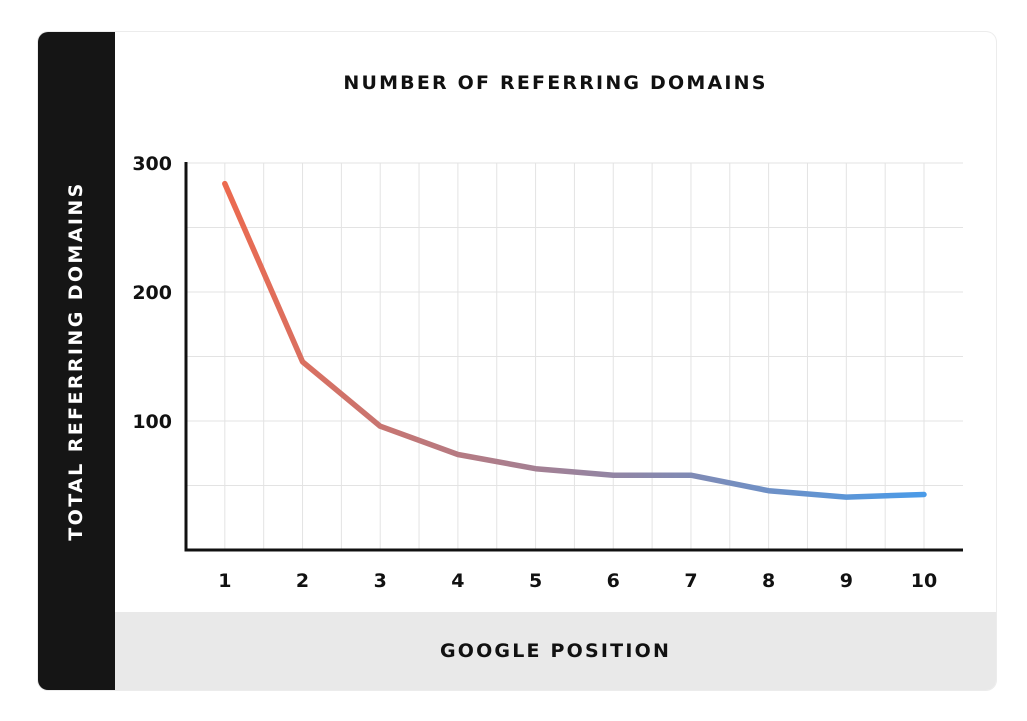 The width and height of the screenshot is (1027, 721). What do you see at coordinates (457, 581) in the screenshot?
I see `x-tick-label: 4` at bounding box center [457, 581].